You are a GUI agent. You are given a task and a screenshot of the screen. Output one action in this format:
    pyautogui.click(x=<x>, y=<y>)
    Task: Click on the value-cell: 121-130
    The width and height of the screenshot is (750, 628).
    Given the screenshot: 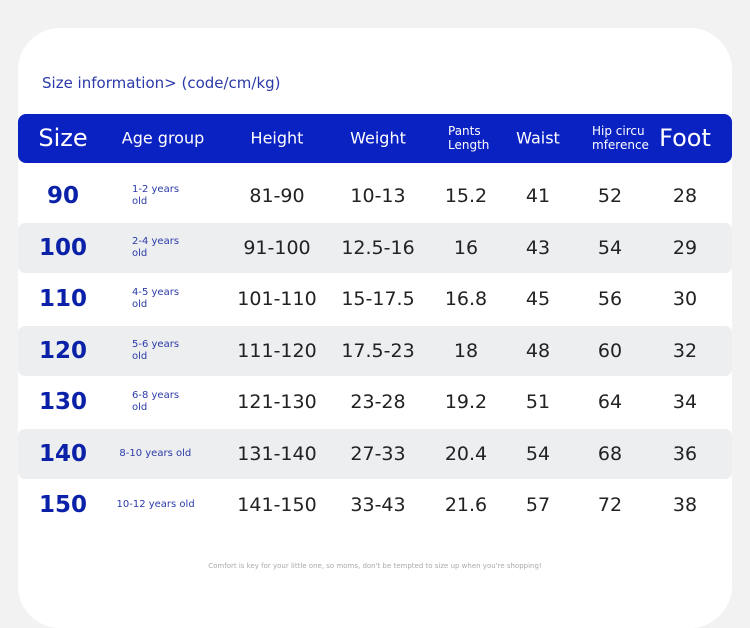 What is the action you would take?
    pyautogui.click(x=277, y=402)
    